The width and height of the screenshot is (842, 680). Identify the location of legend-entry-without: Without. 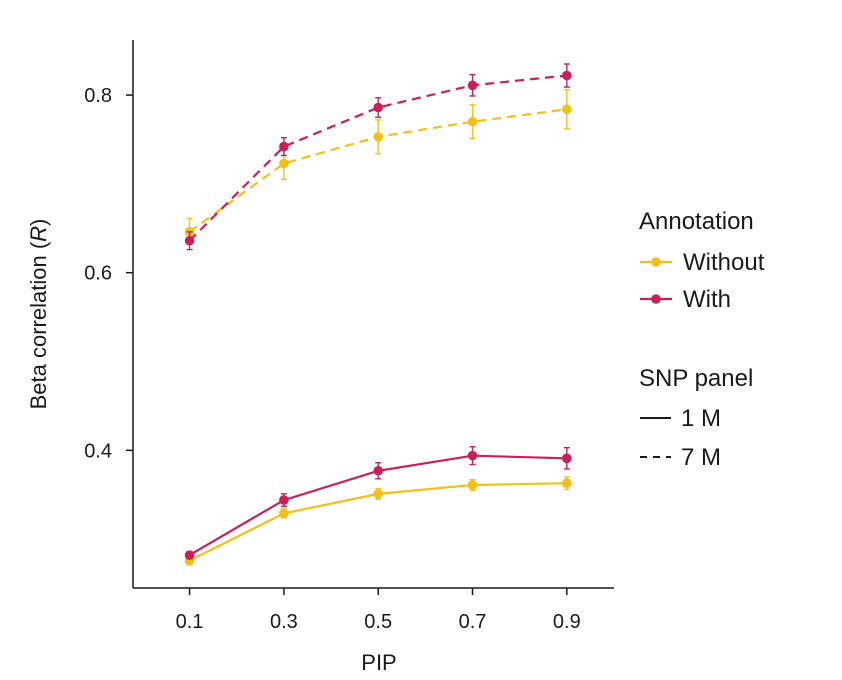
(702, 262).